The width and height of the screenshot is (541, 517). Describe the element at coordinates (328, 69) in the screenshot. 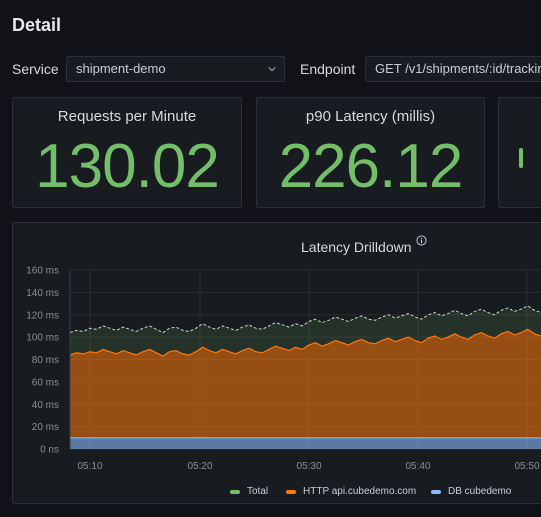

I see `endpoint-label: Endpoint` at that location.